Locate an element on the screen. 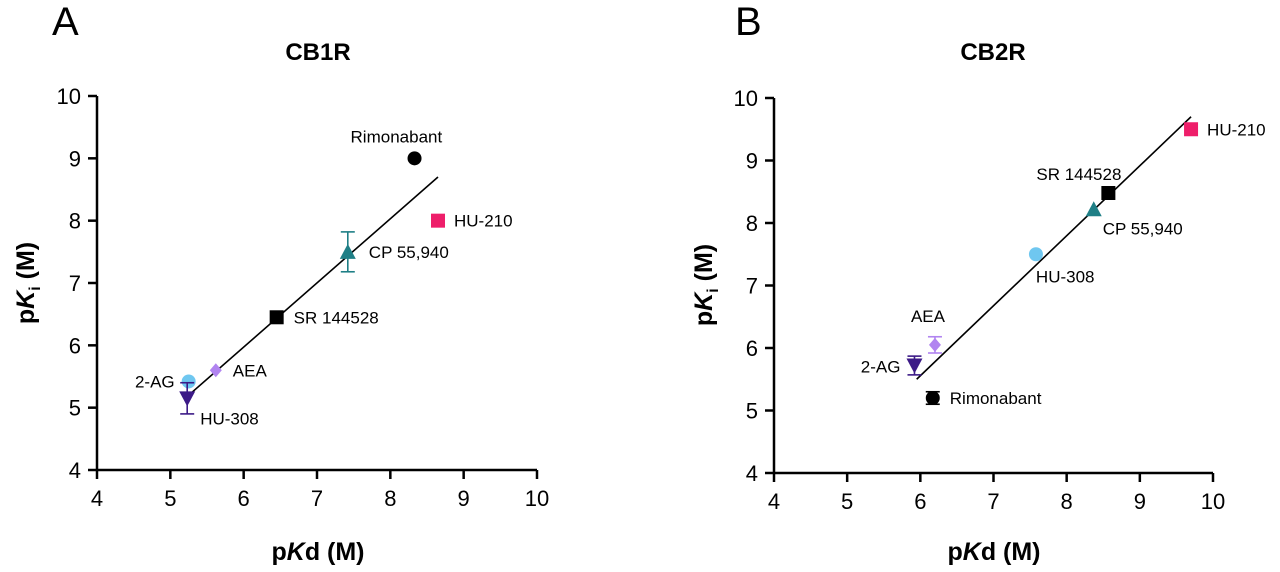 This screenshot has height=572, width=1280. x-axis-label-cb2r: pKd (M) is located at coordinates (993, 552).